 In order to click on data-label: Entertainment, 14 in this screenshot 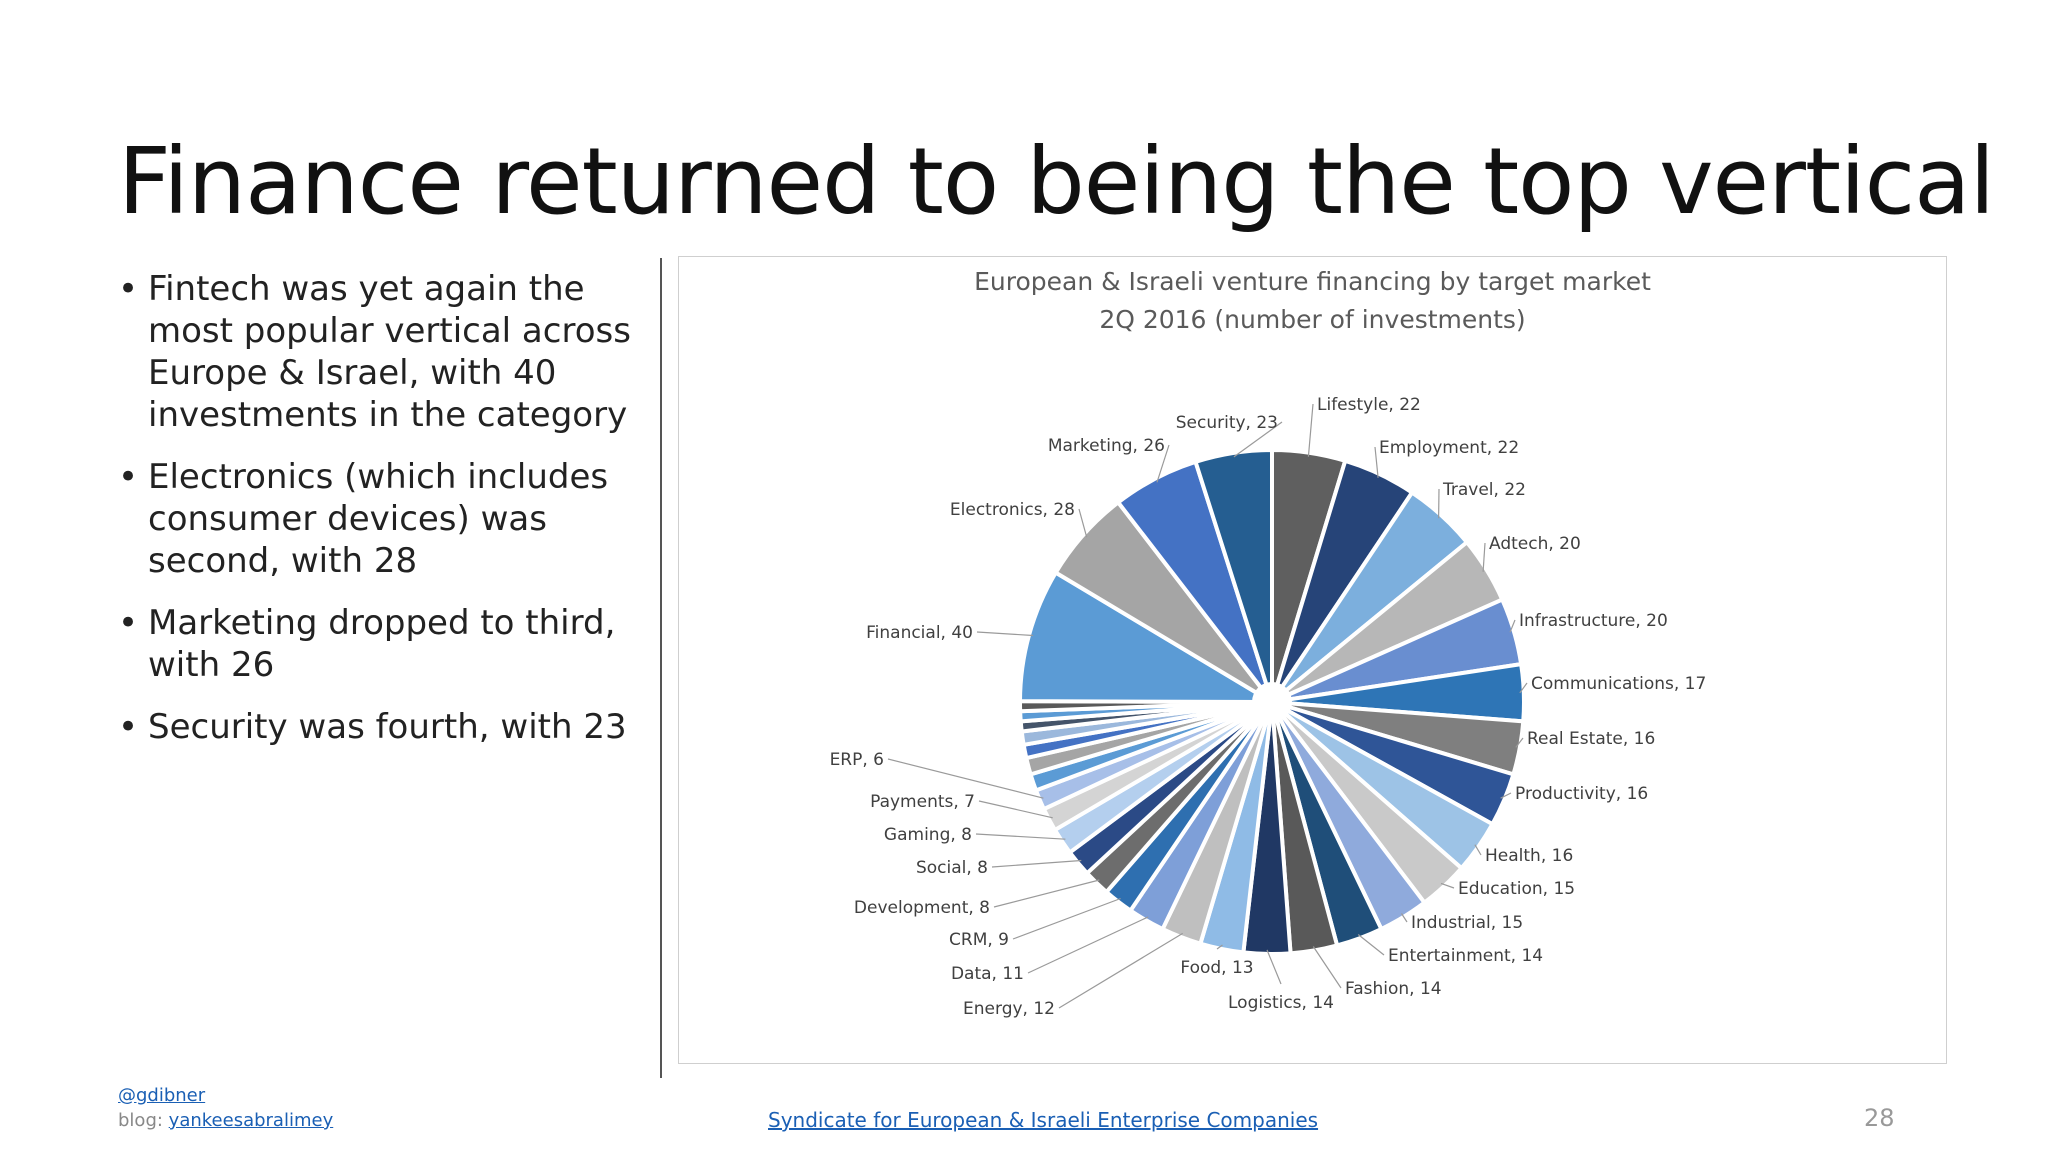, I will do `click(1465, 956)`.